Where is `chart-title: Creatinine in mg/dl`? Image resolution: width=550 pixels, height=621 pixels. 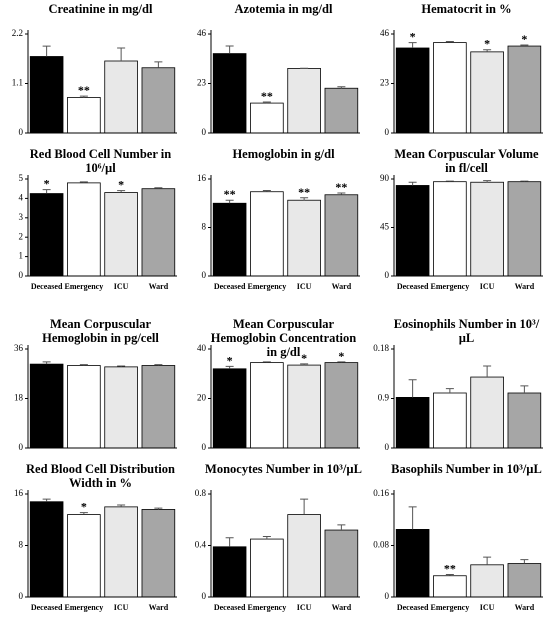
chart-title: Creatinine in mg/dl is located at coordinates (100, 9).